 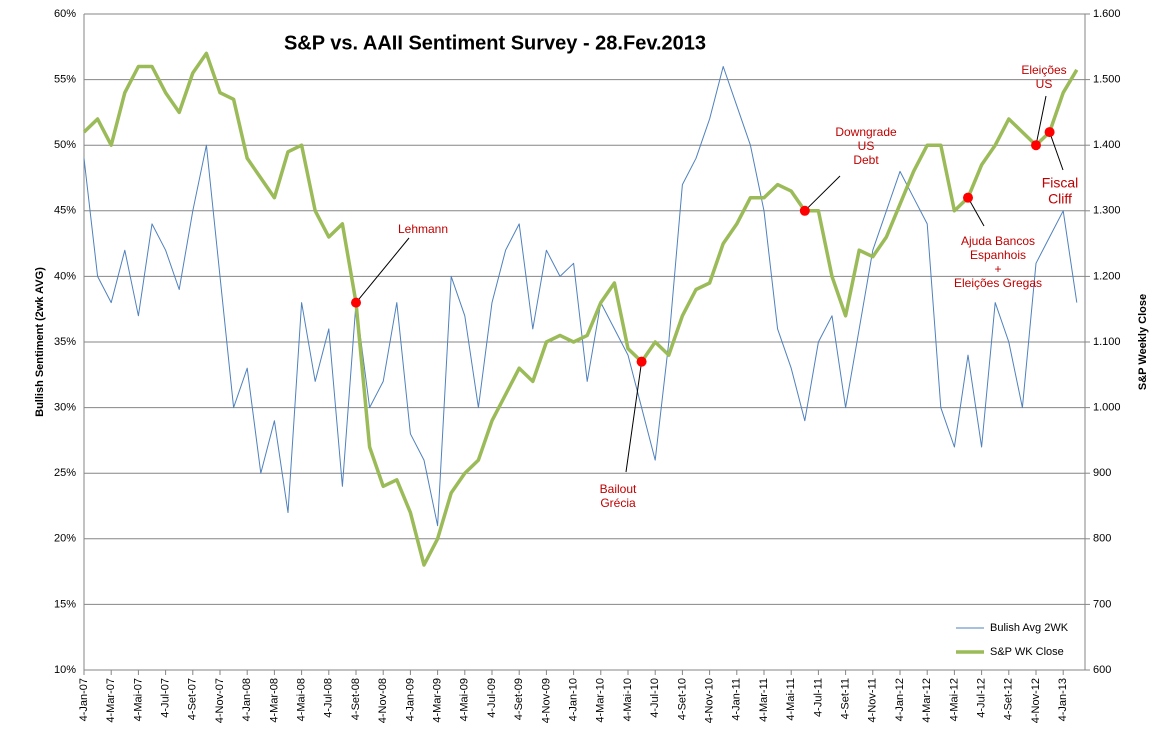 What do you see at coordinates (1060, 199) in the screenshot?
I see `annotation-text: Cliff` at bounding box center [1060, 199].